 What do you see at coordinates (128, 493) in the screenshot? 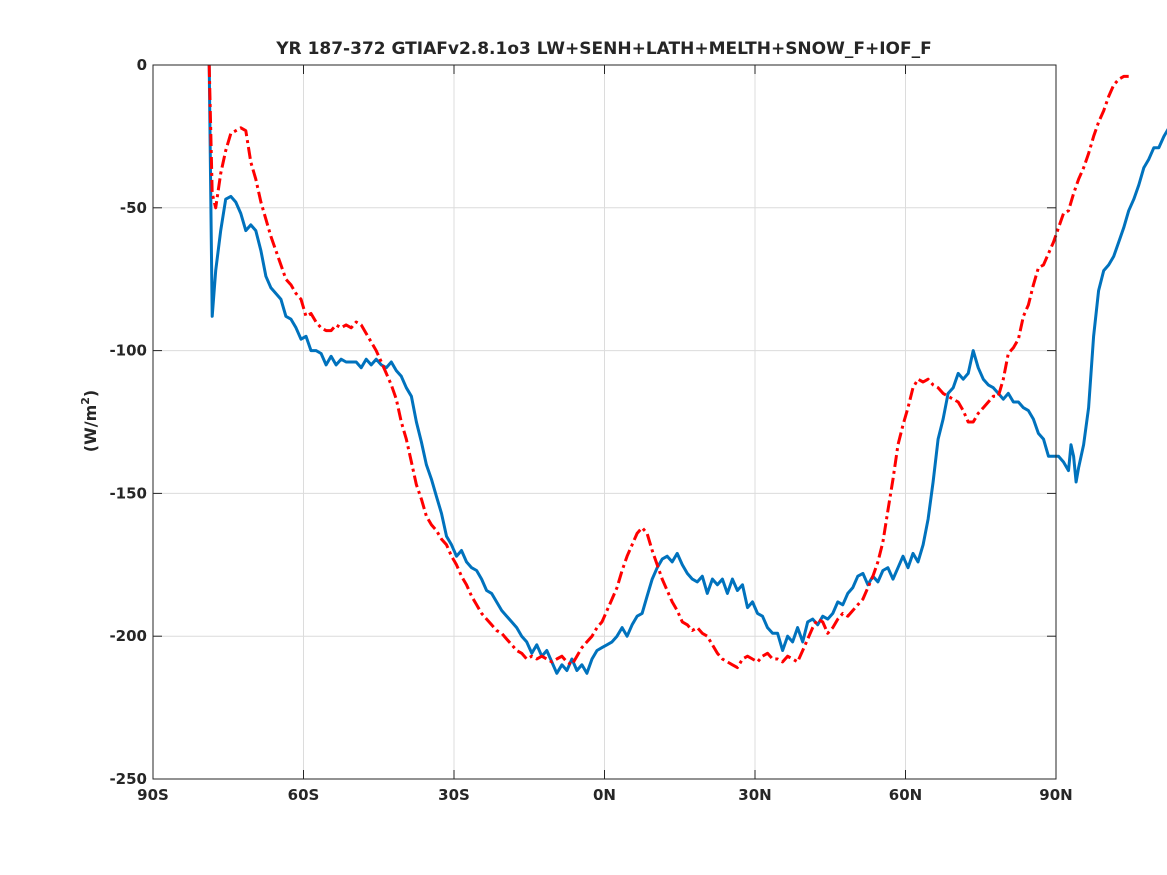
I see `y-tick-label: -150` at bounding box center [128, 493].